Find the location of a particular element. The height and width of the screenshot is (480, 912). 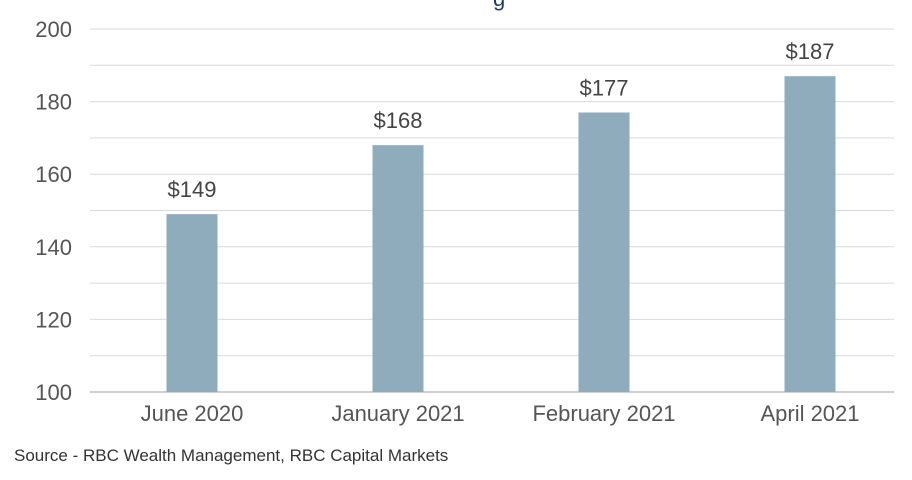

y-tick-label: 120 is located at coordinates (53, 319).